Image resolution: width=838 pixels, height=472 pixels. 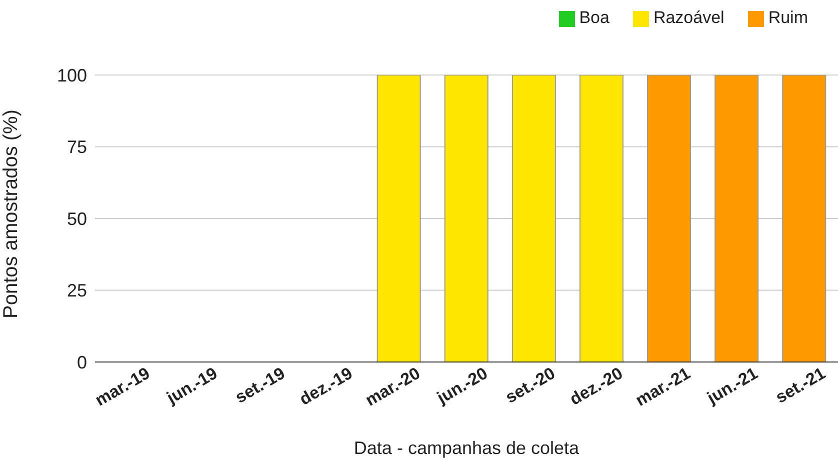 What do you see at coordinates (71, 75) in the screenshot?
I see `y-tick-label: 100` at bounding box center [71, 75].